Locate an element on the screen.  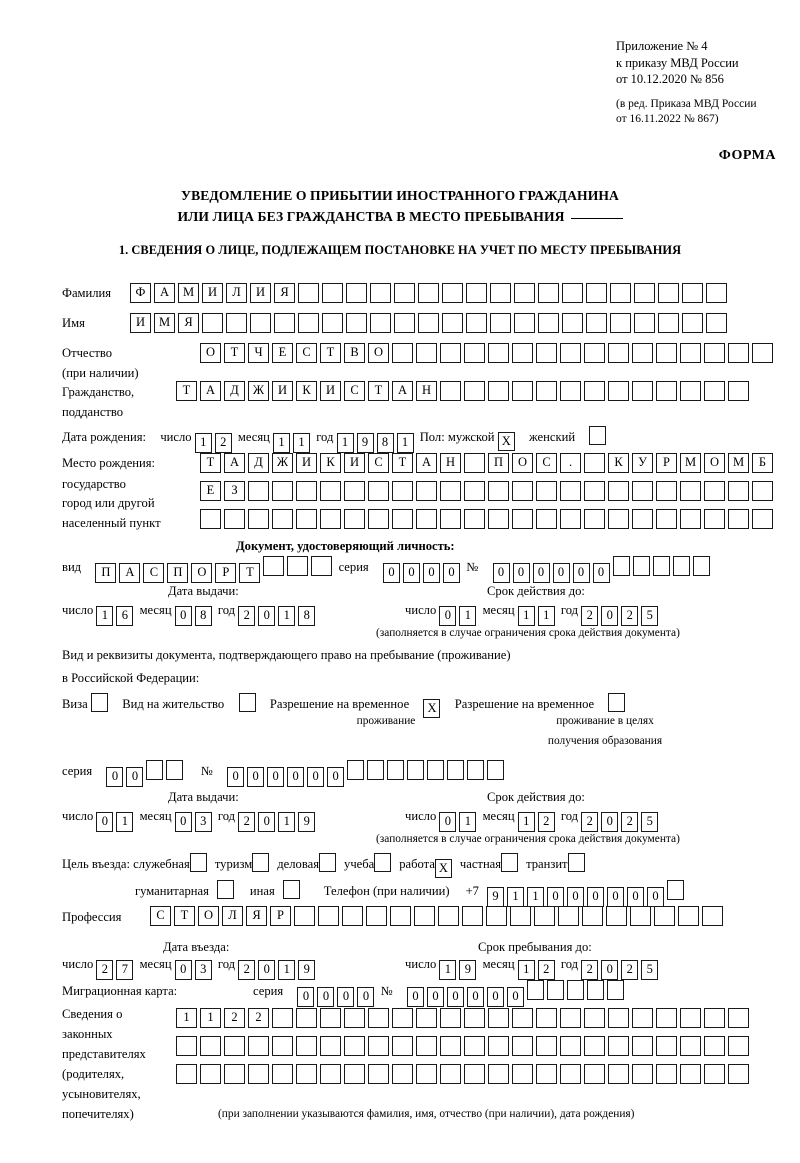
char-cell: И is located at coordinates (306, 463).